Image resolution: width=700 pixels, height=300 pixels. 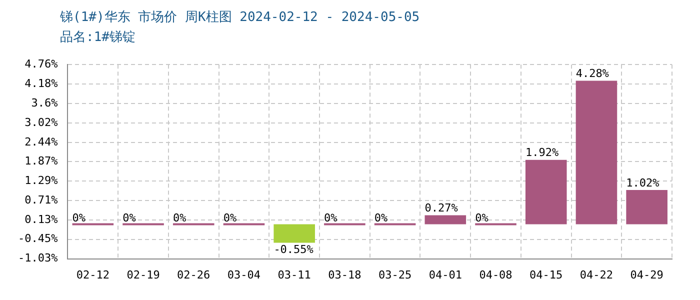 I want to click on x-tick-label: 02-12, so click(x=93, y=275).